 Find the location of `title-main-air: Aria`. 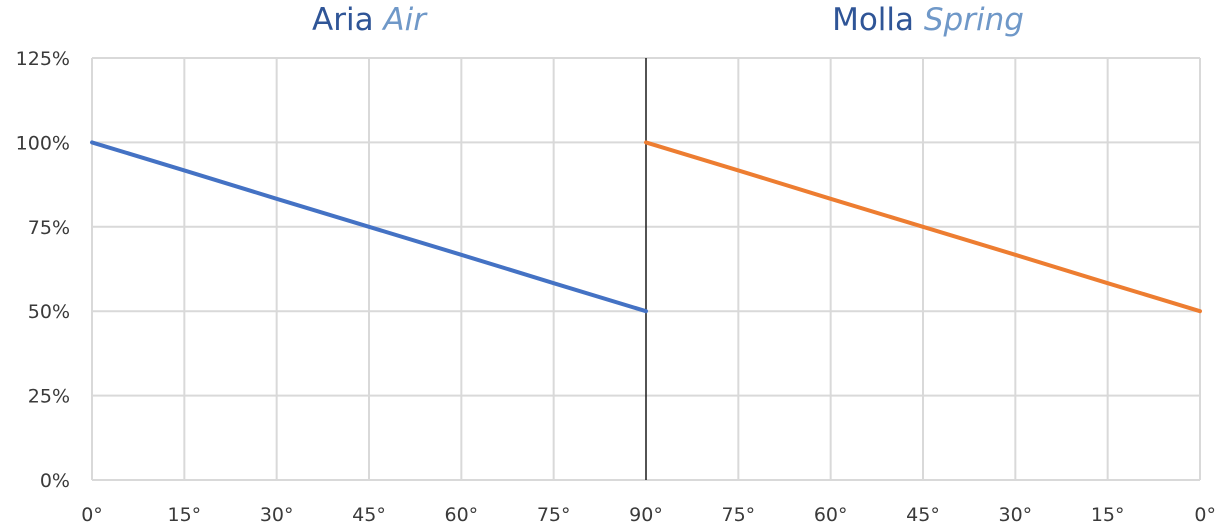

title-main-air: Aria is located at coordinates (343, 20).